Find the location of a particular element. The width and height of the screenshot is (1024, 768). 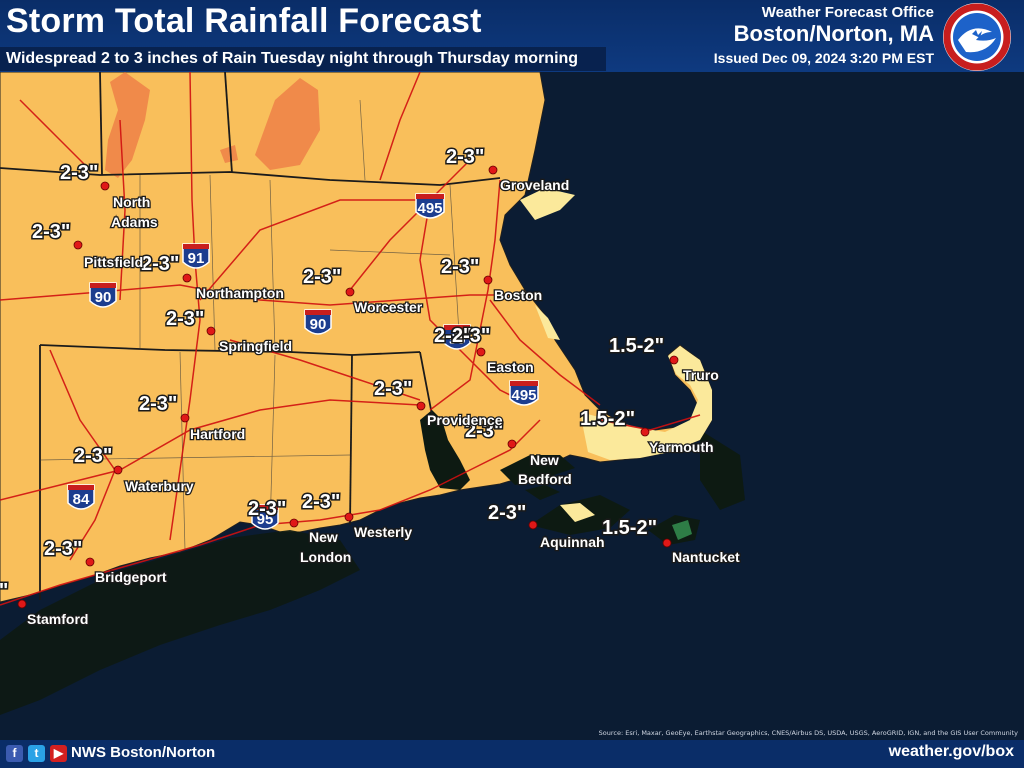

city-label: Adams is located at coordinates (134, 222).